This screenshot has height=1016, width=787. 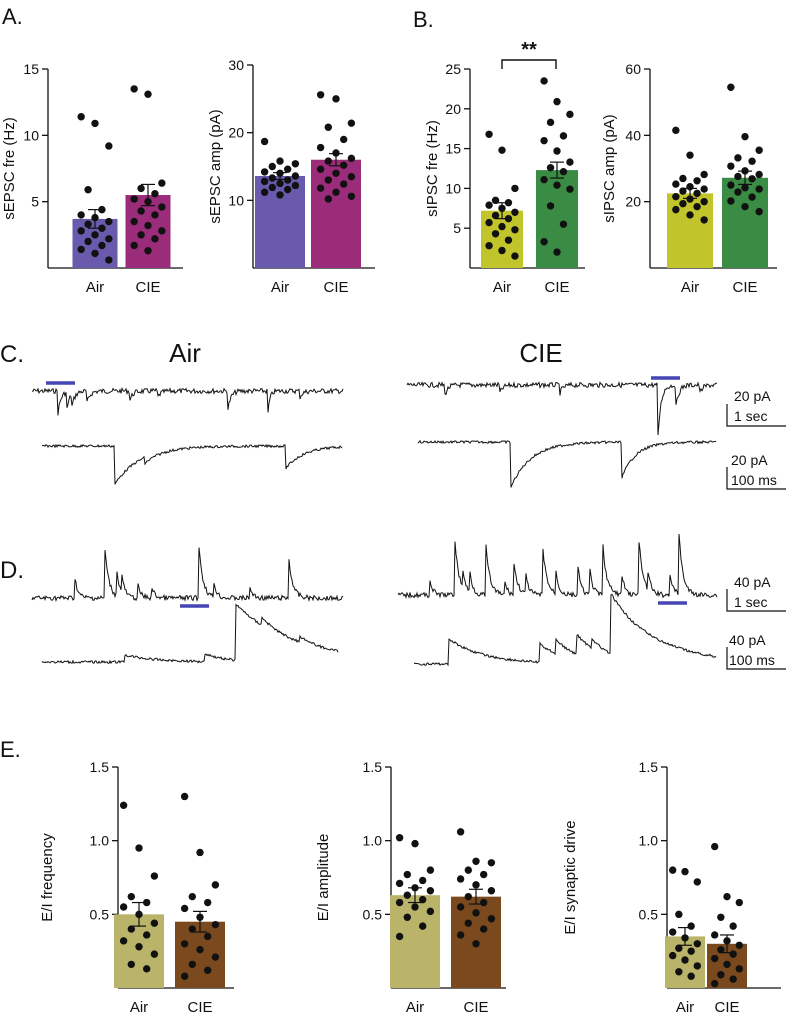 What do you see at coordinates (187, 401) in the screenshot?
I see `epsc-trace-air-overview` at bounding box center [187, 401].